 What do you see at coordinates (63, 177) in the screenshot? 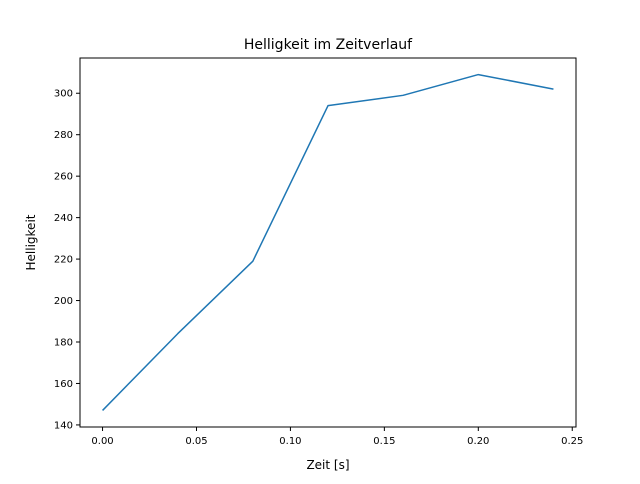
I see `y-tick-label: 260` at bounding box center [63, 177].